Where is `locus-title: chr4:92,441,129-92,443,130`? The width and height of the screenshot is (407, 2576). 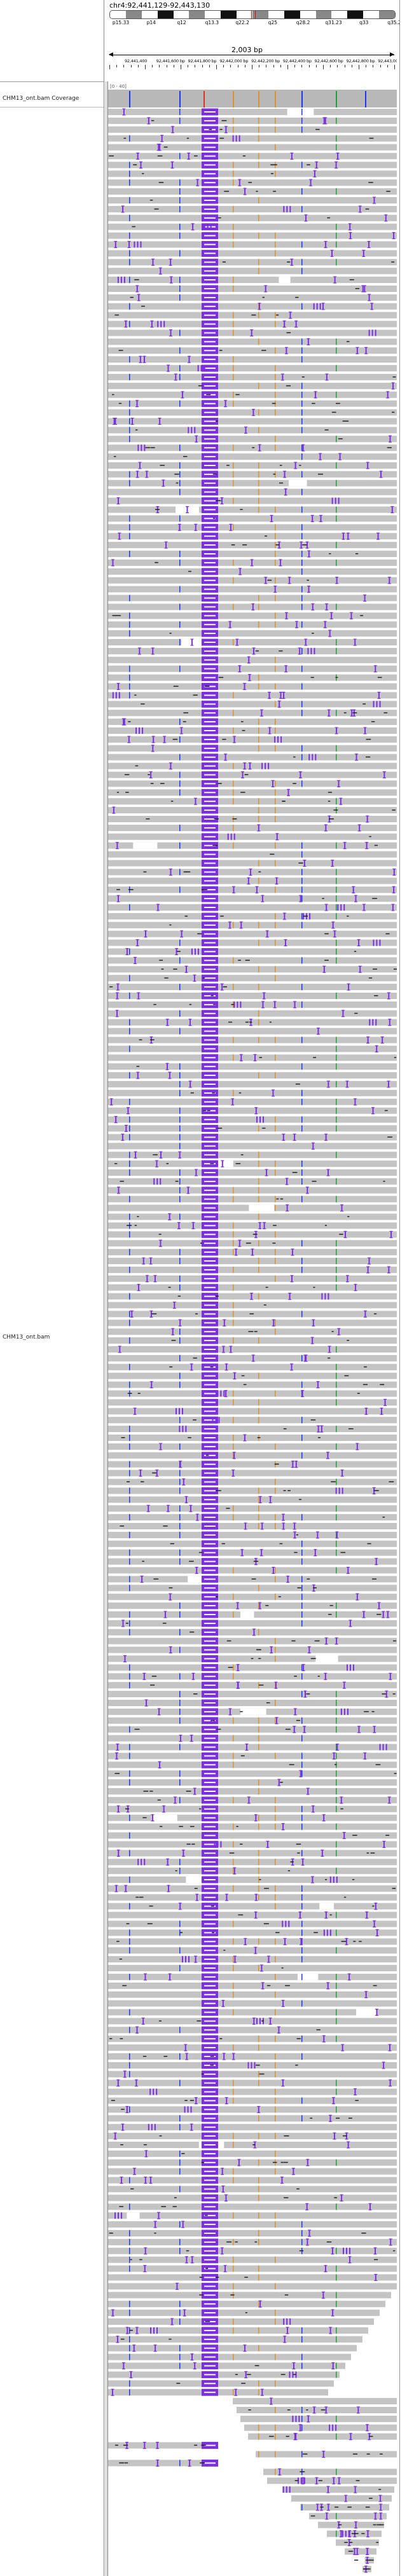 locus-title: chr4:92,441,129-92,443,130 is located at coordinates (159, 5).